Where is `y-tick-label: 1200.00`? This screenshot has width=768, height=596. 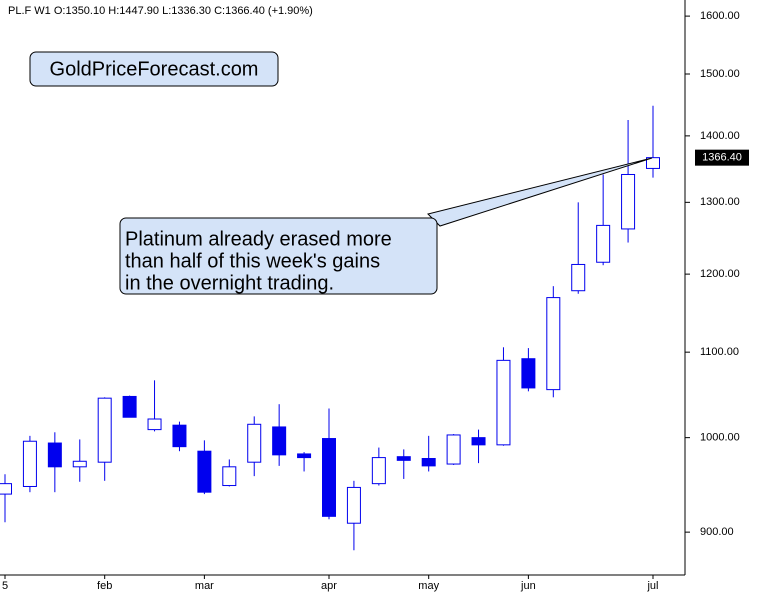
y-tick-label: 1200.00 is located at coordinates (720, 274).